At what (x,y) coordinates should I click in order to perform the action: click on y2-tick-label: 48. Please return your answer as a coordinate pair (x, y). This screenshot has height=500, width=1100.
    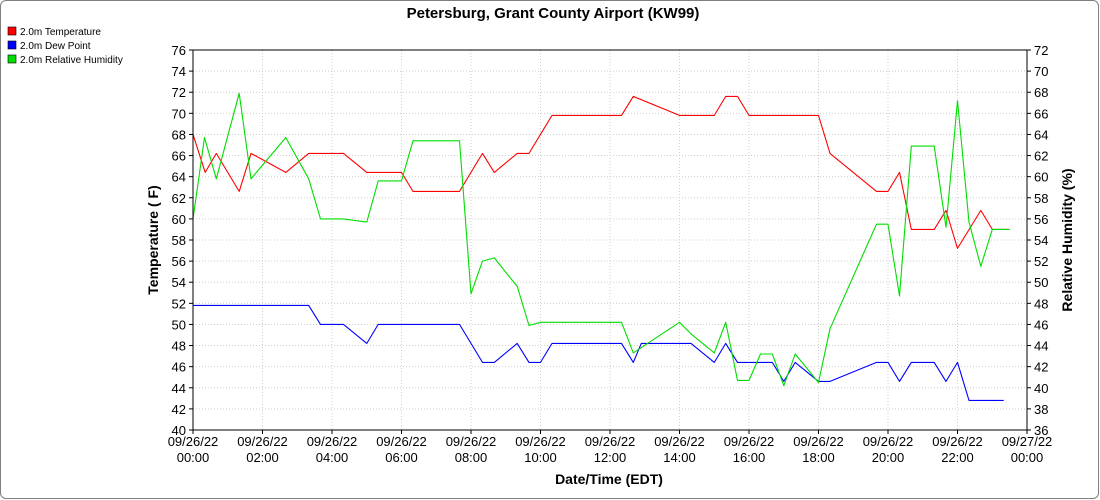
    Looking at the image, I should click on (1041, 303).